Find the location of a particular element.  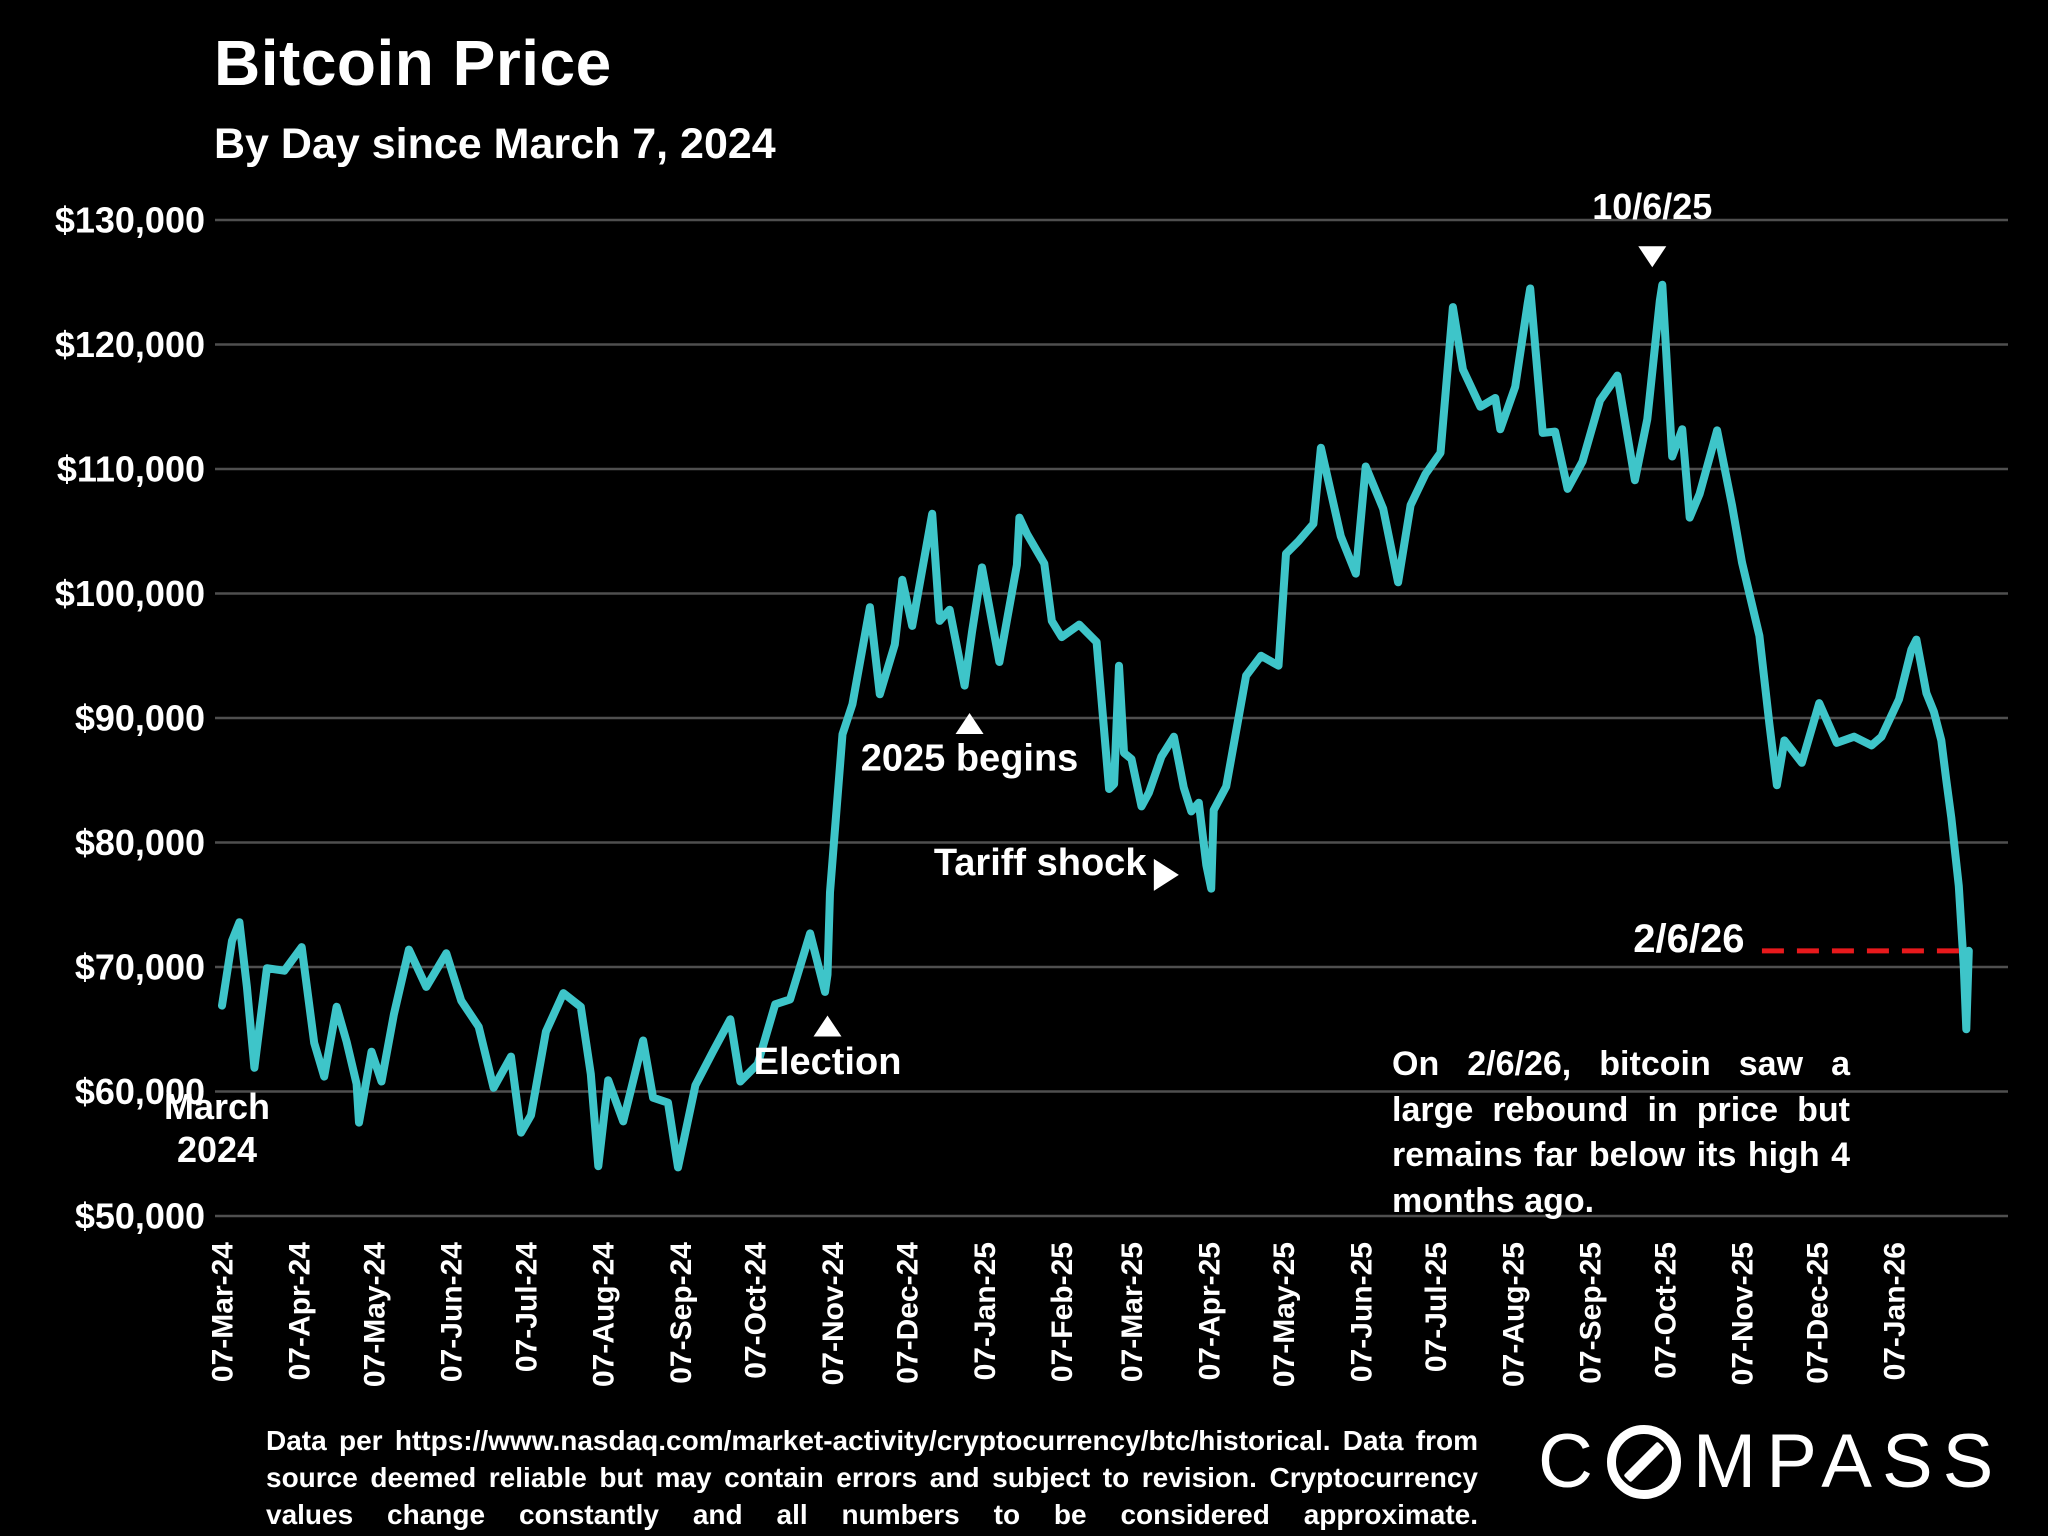

x-axis-label: 07-Aug-25 is located at coordinates (1513, 1314).